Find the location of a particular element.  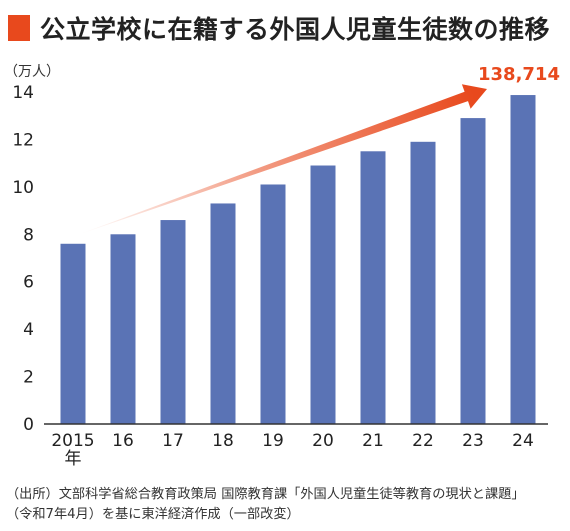

y-axis-unit-label: （万人） is located at coordinates (32, 72).